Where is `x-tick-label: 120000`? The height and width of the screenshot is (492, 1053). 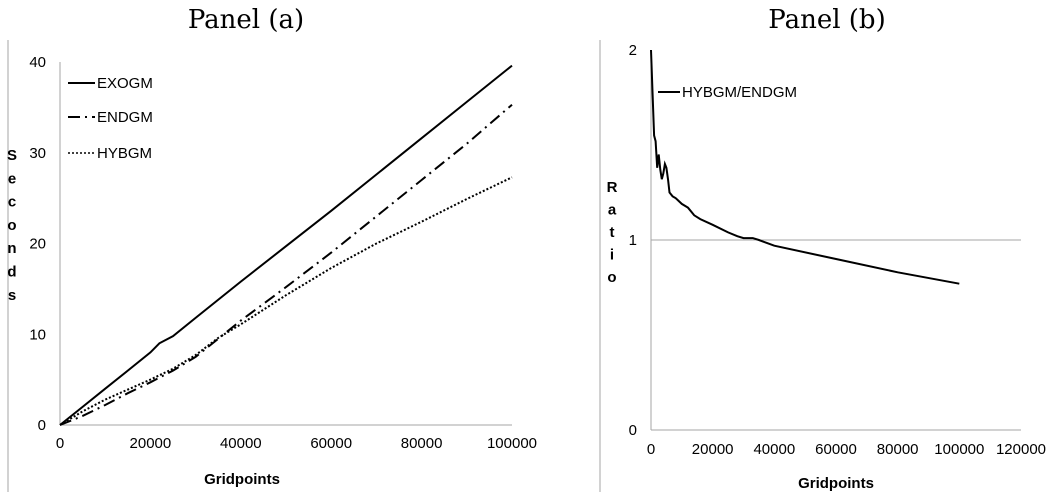
x-tick-label: 120000 is located at coordinates (1021, 449).